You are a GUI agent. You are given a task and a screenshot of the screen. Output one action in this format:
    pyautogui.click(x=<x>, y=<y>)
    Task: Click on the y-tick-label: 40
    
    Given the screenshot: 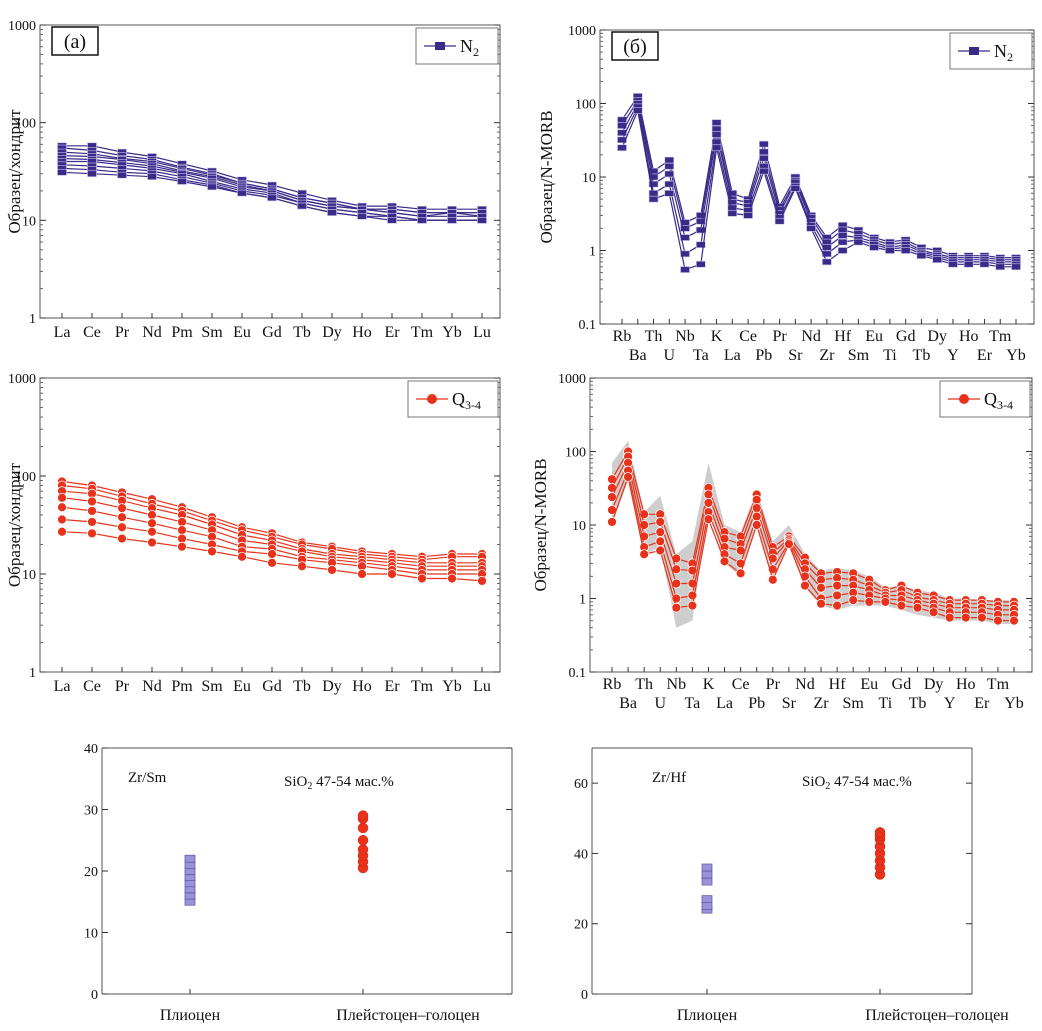 What is the action you would take?
    pyautogui.click(x=581, y=854)
    